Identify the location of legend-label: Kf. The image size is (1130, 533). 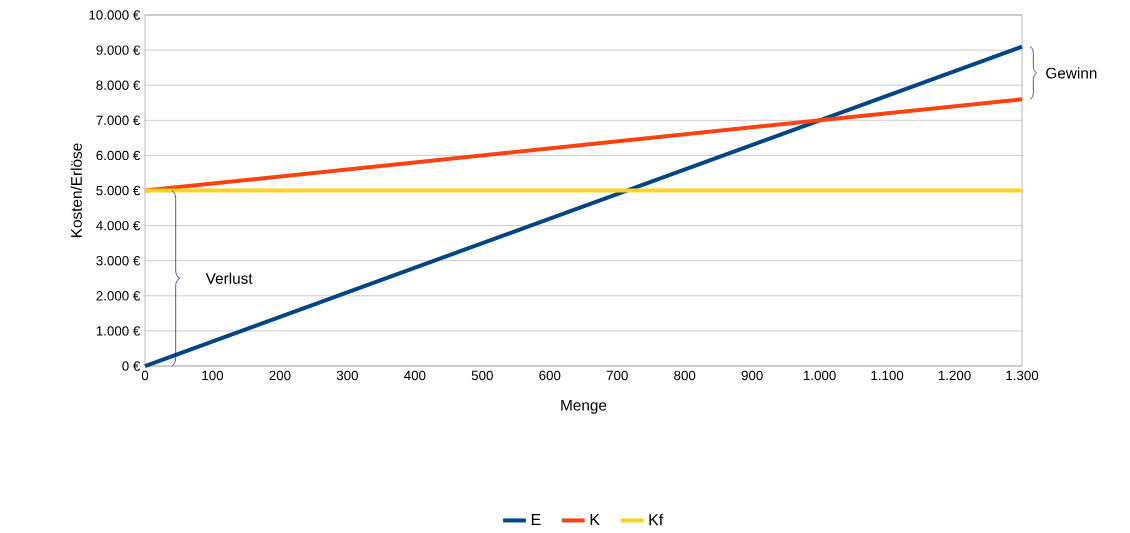
(656, 519).